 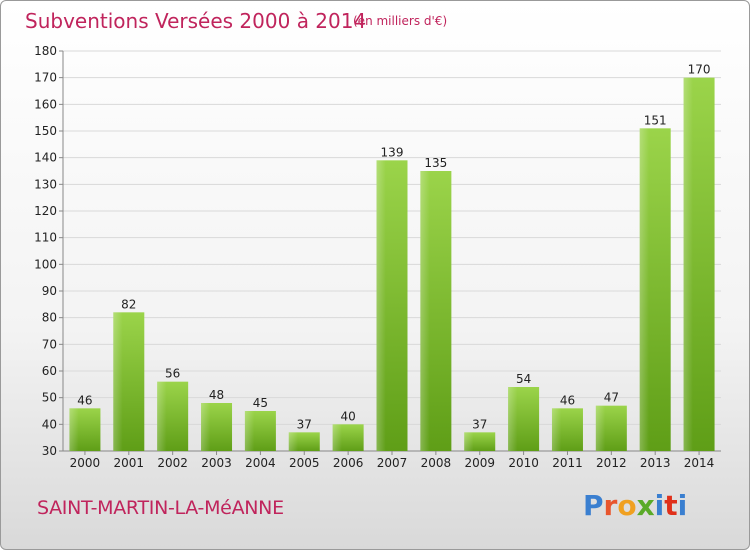 What do you see at coordinates (392, 463) in the screenshot?
I see `x-tick-label: 2007` at bounding box center [392, 463].